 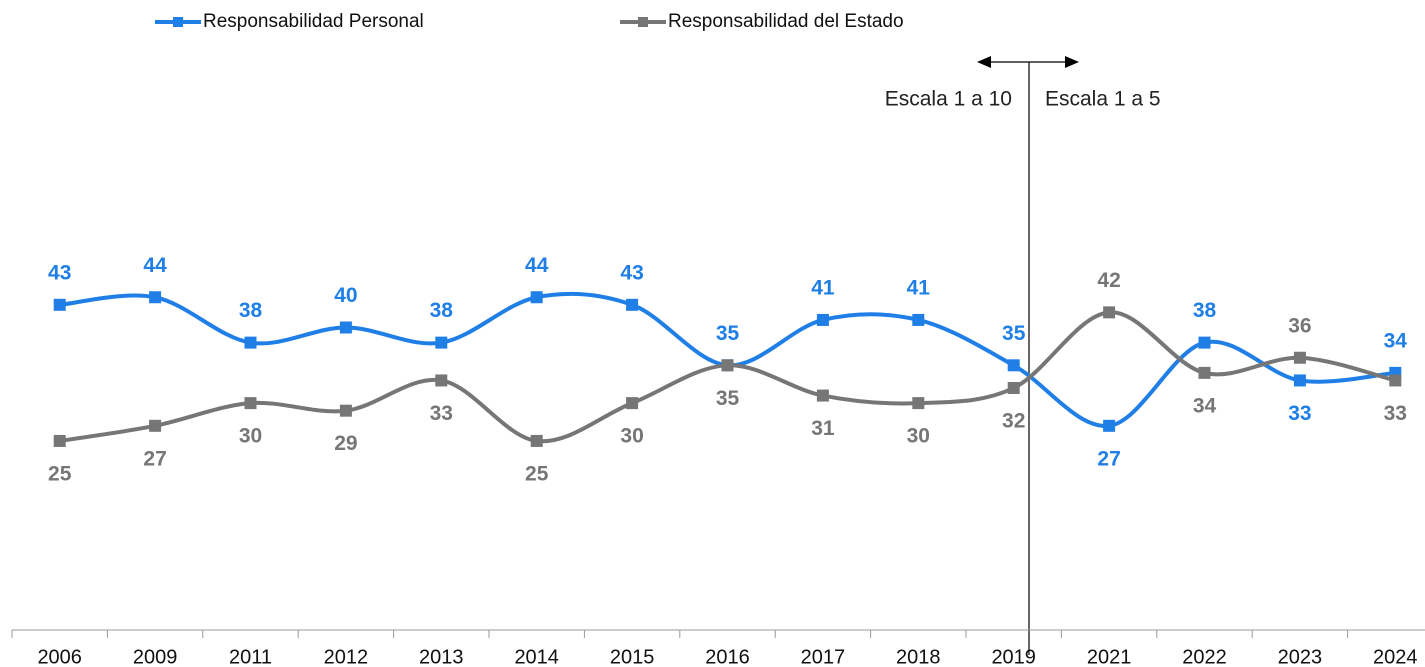 What do you see at coordinates (948, 99) in the screenshot?
I see `annotation: Escala 1 a 10` at bounding box center [948, 99].